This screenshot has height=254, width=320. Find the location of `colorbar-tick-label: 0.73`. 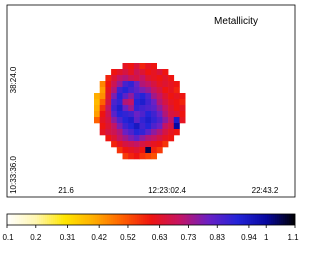

colorbar-tick-label: 0.73 is located at coordinates (189, 237).